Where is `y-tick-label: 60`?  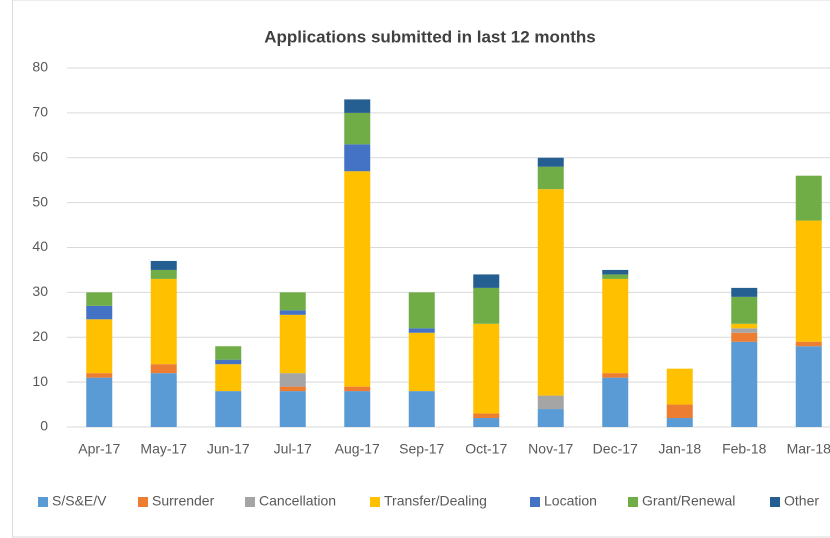
y-tick-label: 60 is located at coordinates (40, 156).